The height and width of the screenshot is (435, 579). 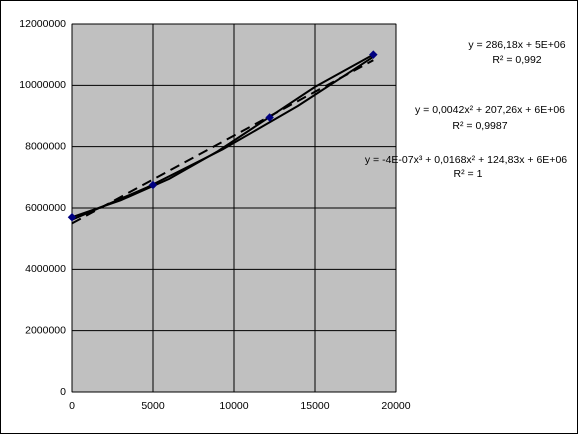 I want to click on y-tick-label: 6000000, so click(x=45, y=208).